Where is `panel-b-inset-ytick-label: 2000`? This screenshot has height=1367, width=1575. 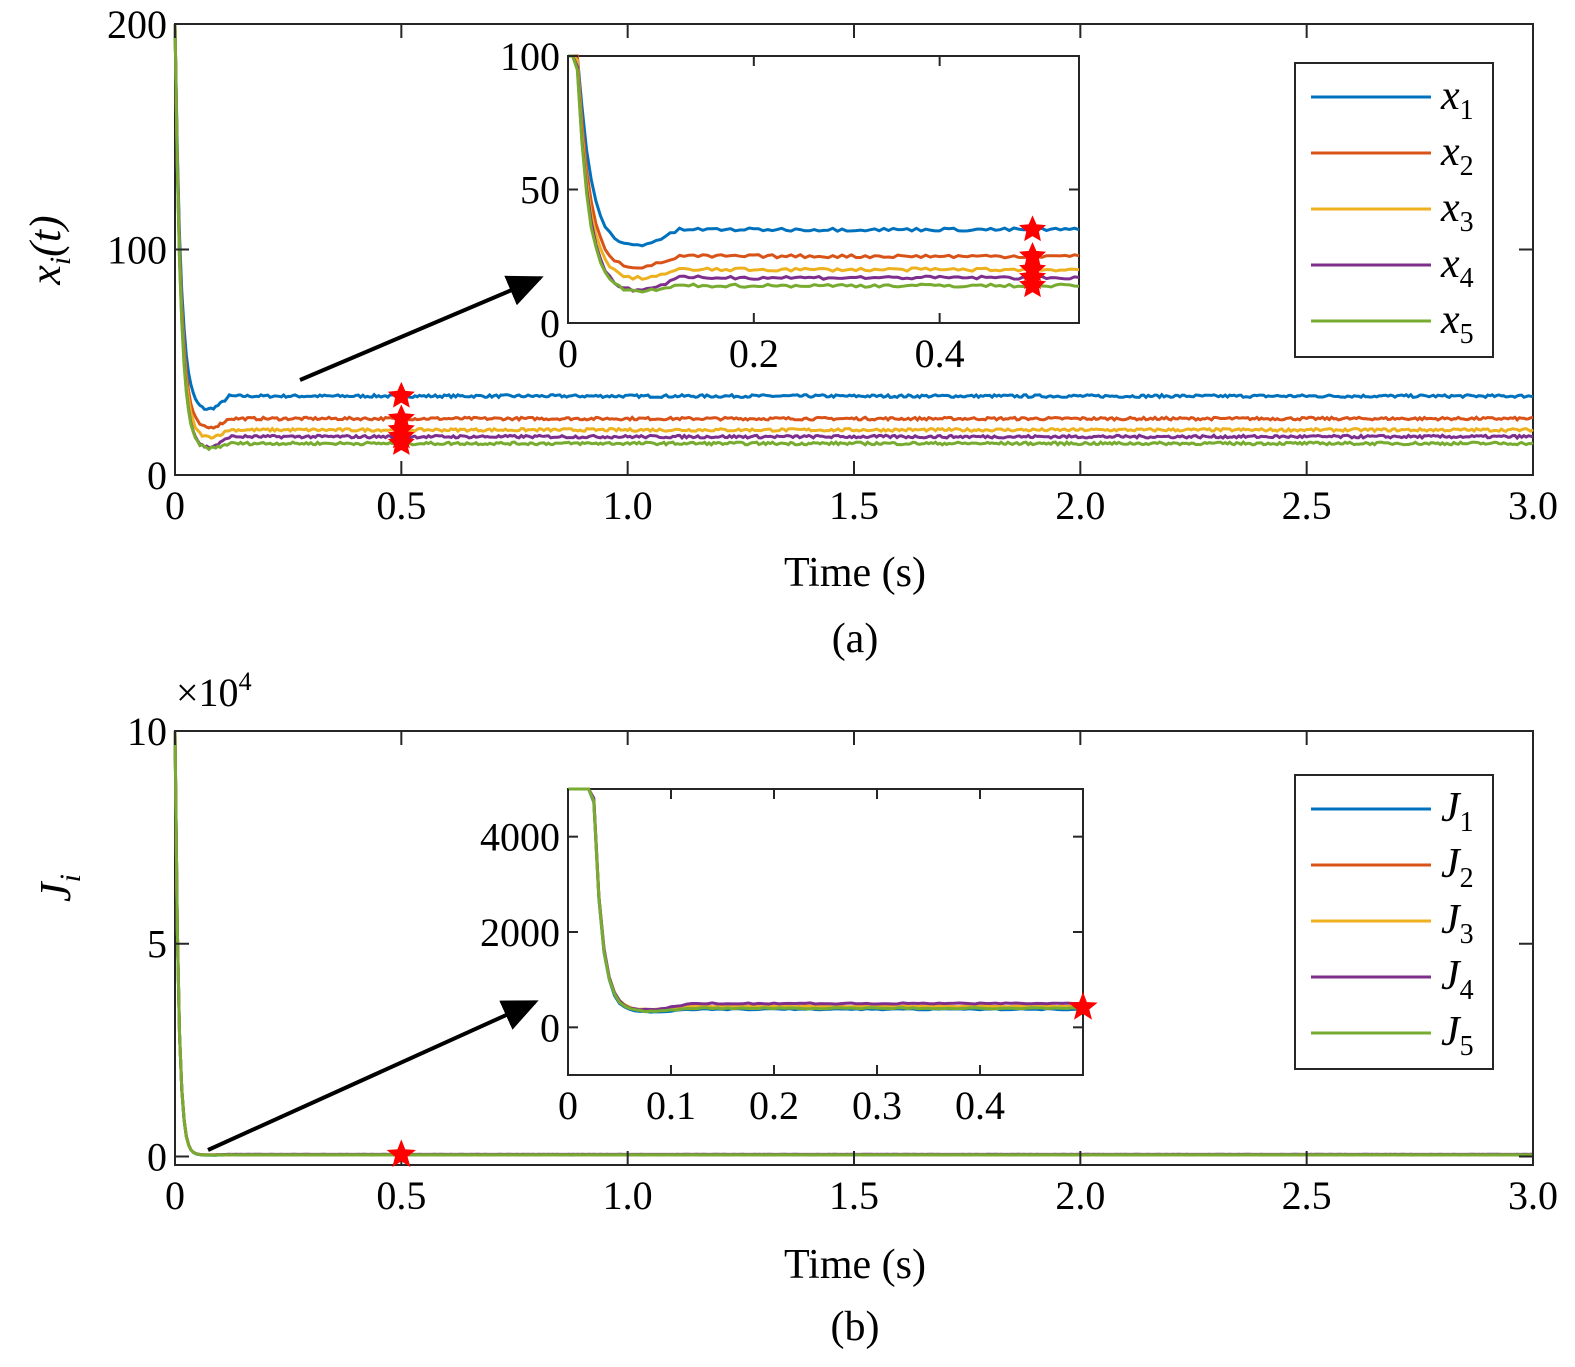
panel-b-inset-ytick-label: 2000 is located at coordinates (520, 932).